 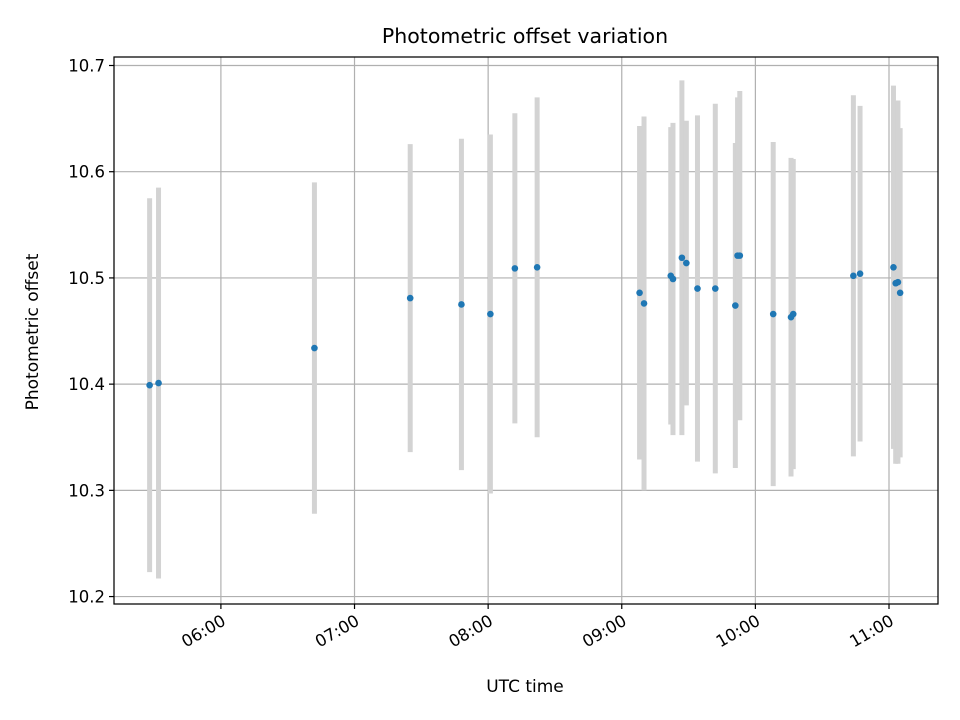 What do you see at coordinates (86, 278) in the screenshot?
I see `y-tick-label: 10.5` at bounding box center [86, 278].